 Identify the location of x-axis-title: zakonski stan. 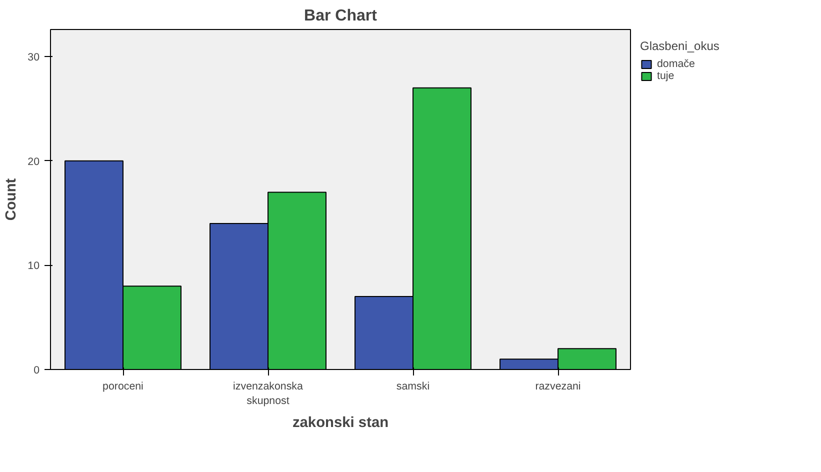
(340, 422).